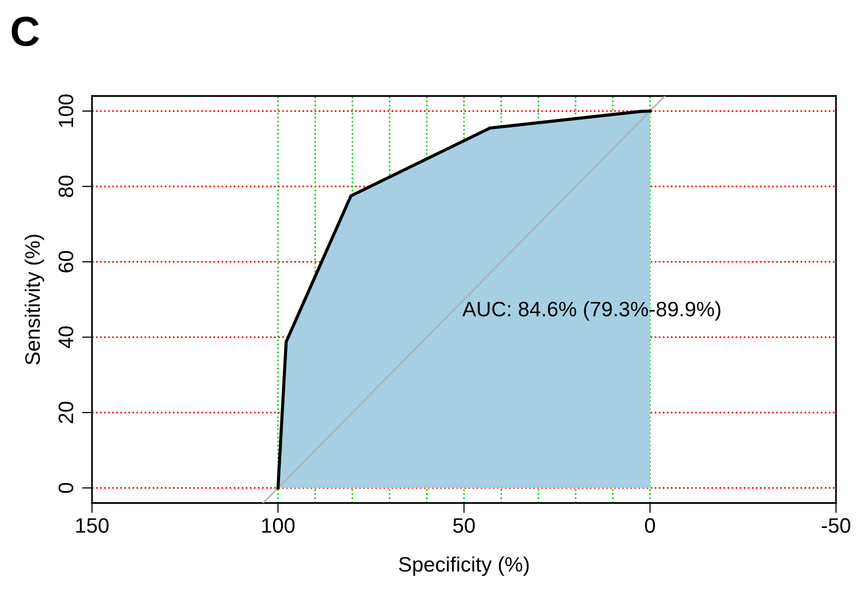  I want to click on y-tick-label: 60, so click(66, 261).